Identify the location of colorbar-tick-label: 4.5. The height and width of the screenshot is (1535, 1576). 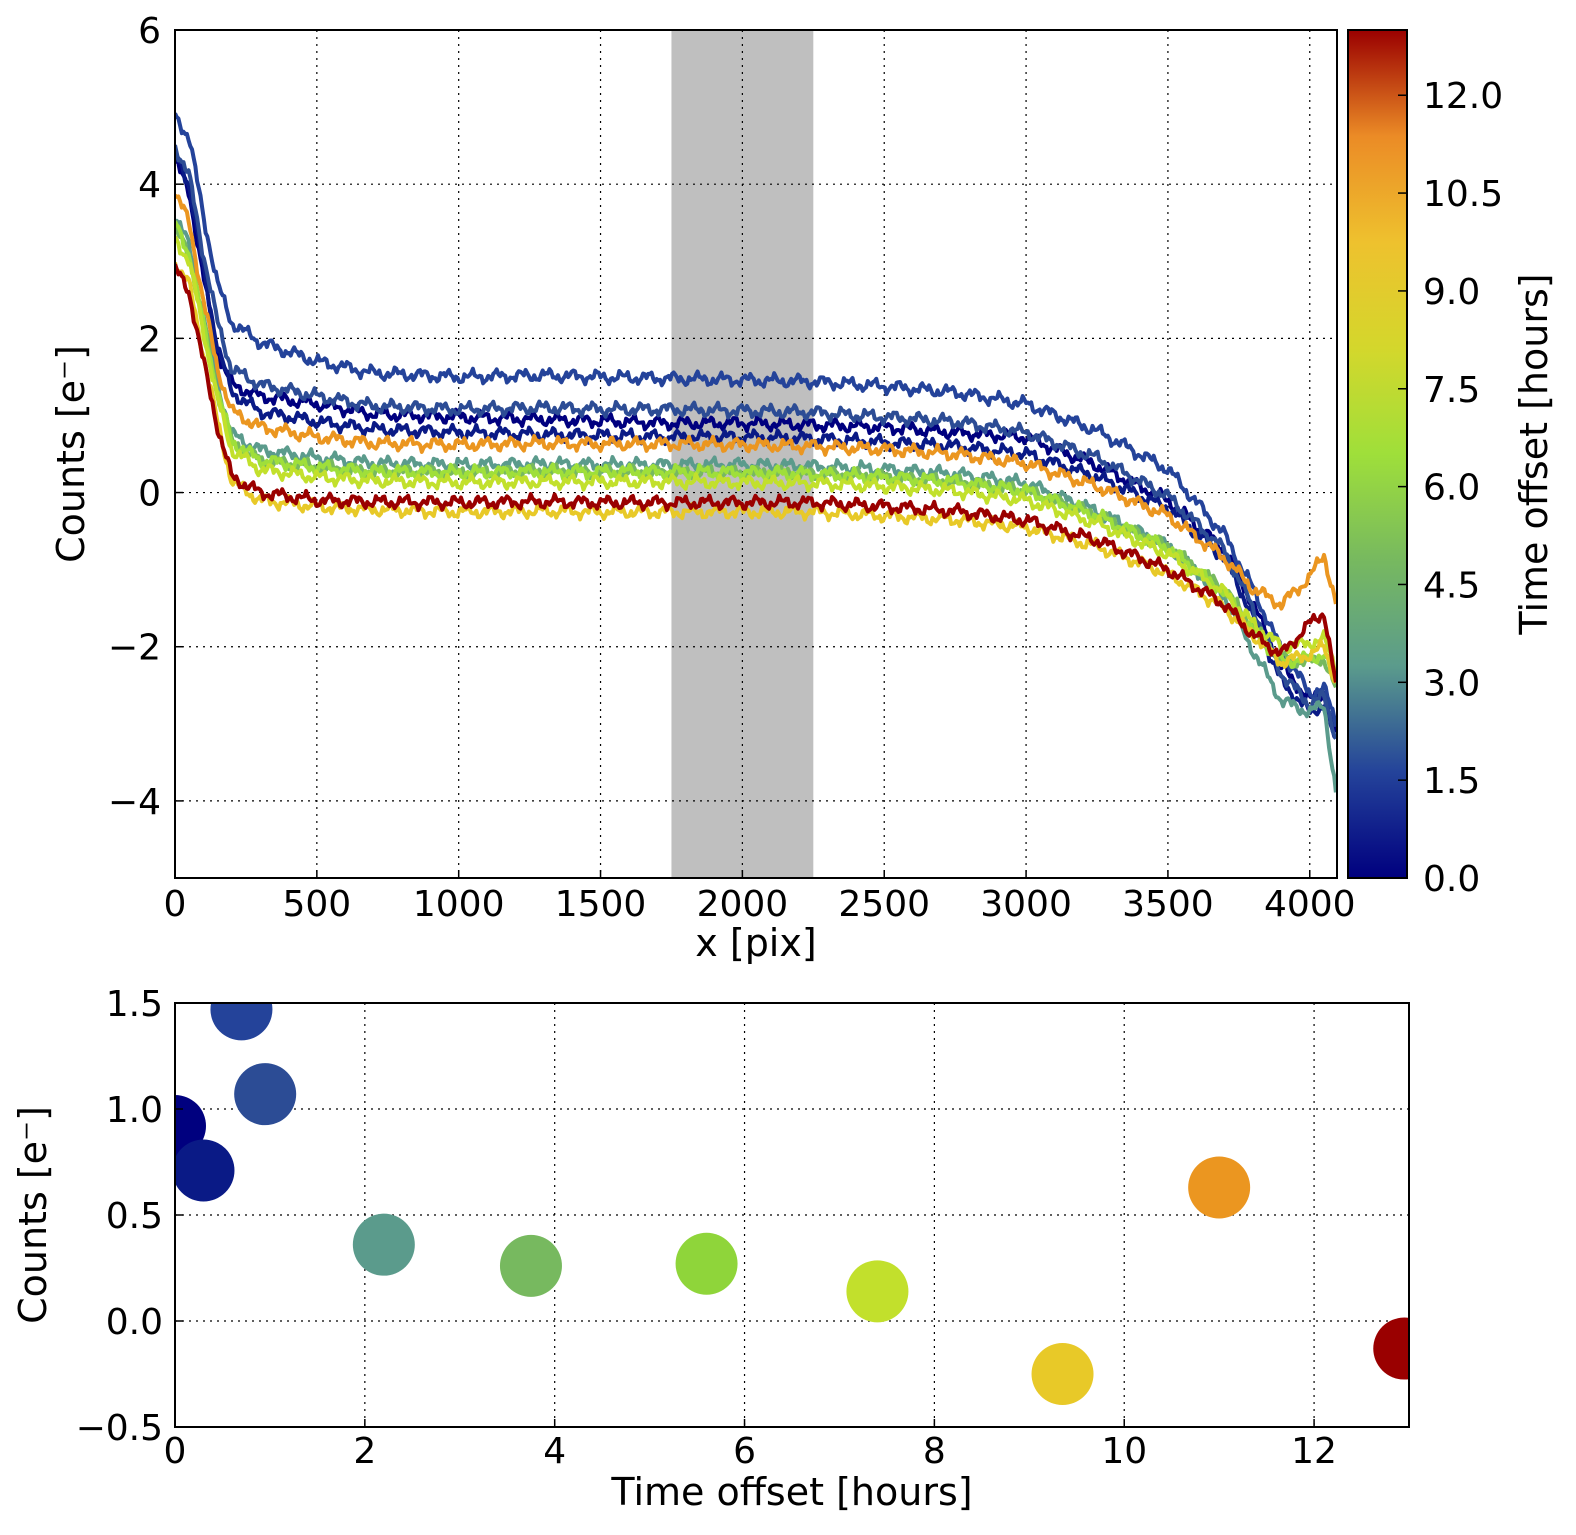
(1451, 585).